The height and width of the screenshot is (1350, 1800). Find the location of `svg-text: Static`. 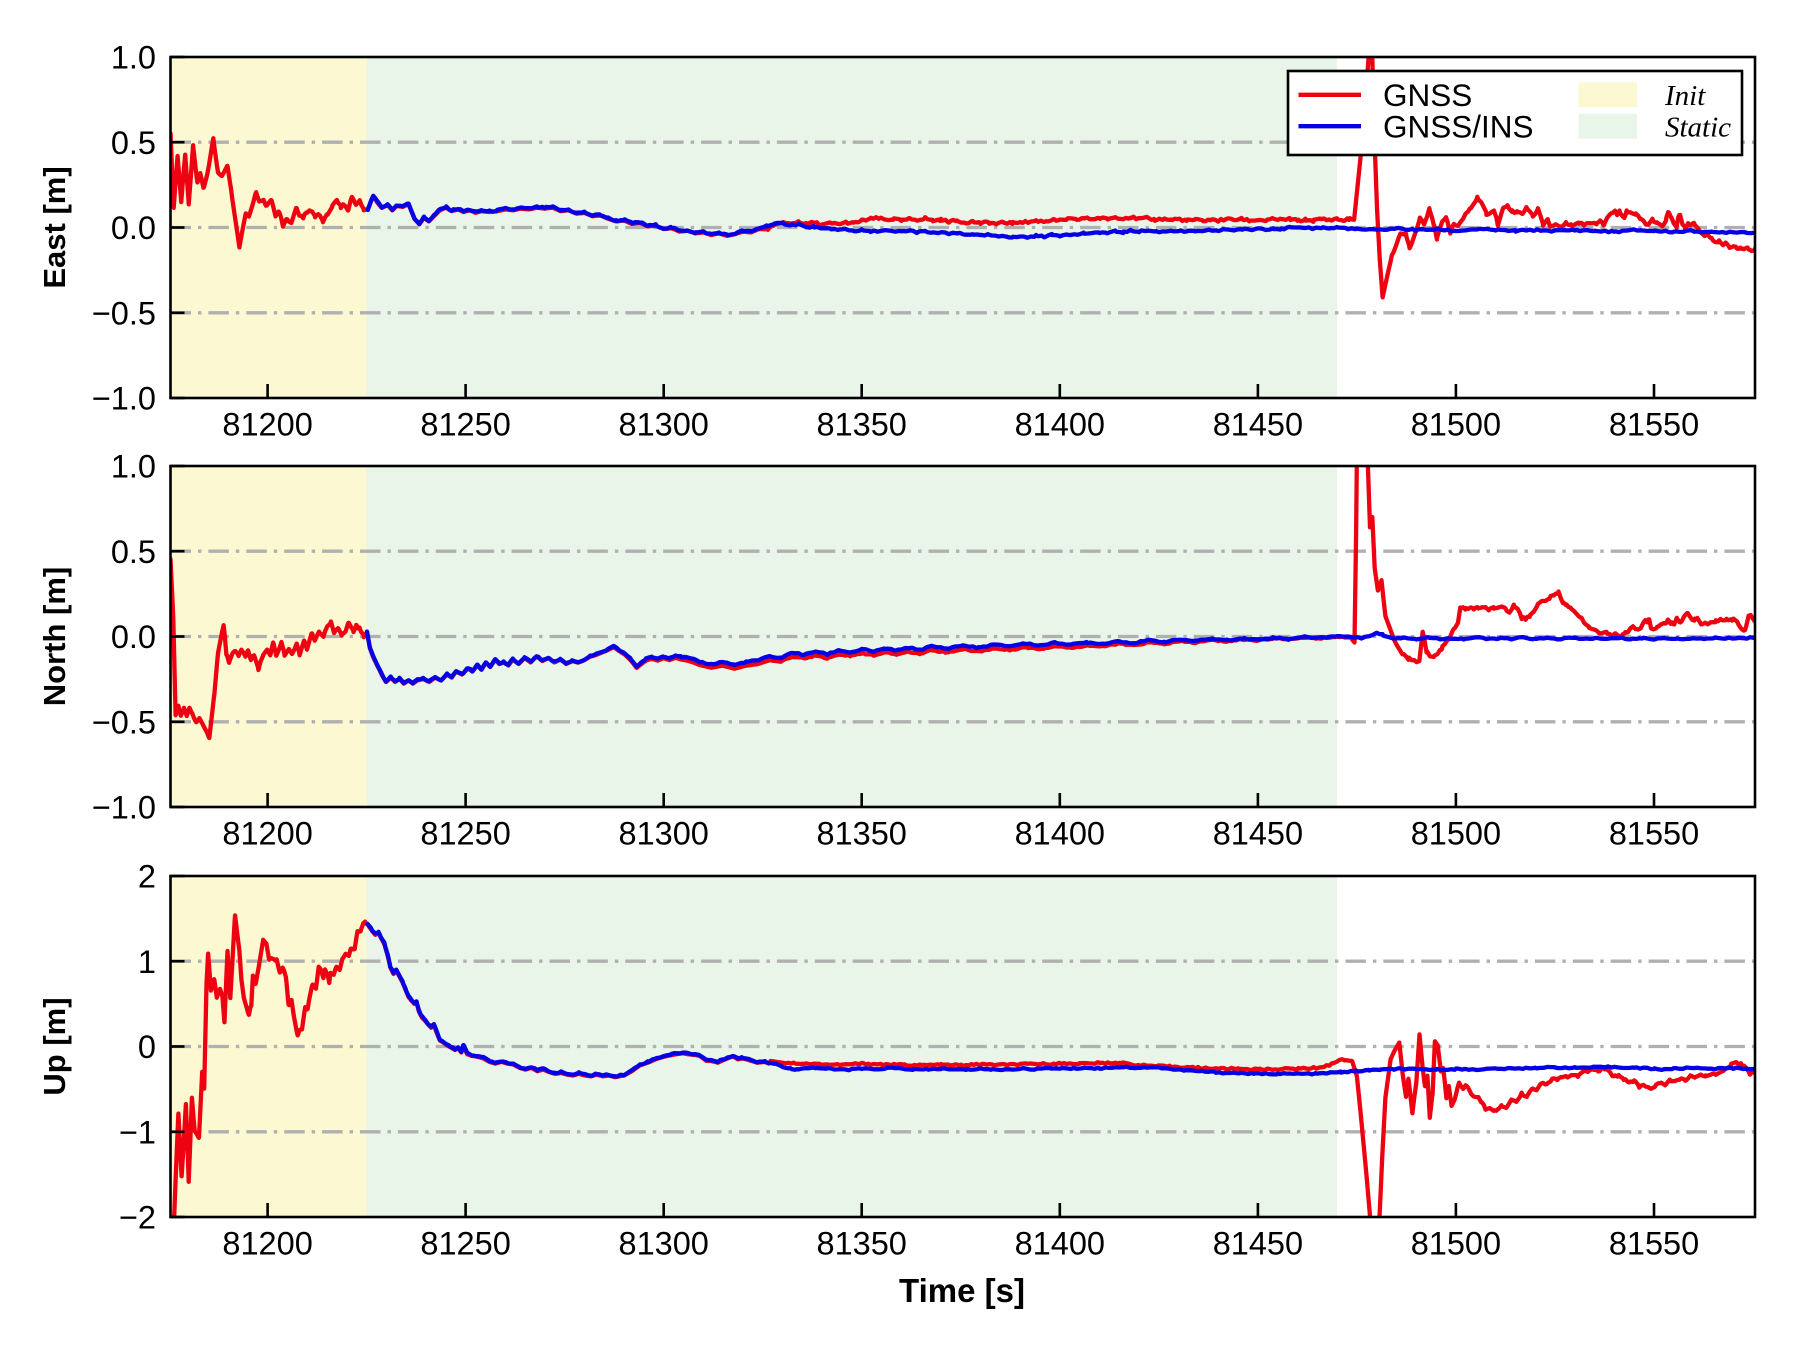

svg-text: Static is located at coordinates (1698, 127).